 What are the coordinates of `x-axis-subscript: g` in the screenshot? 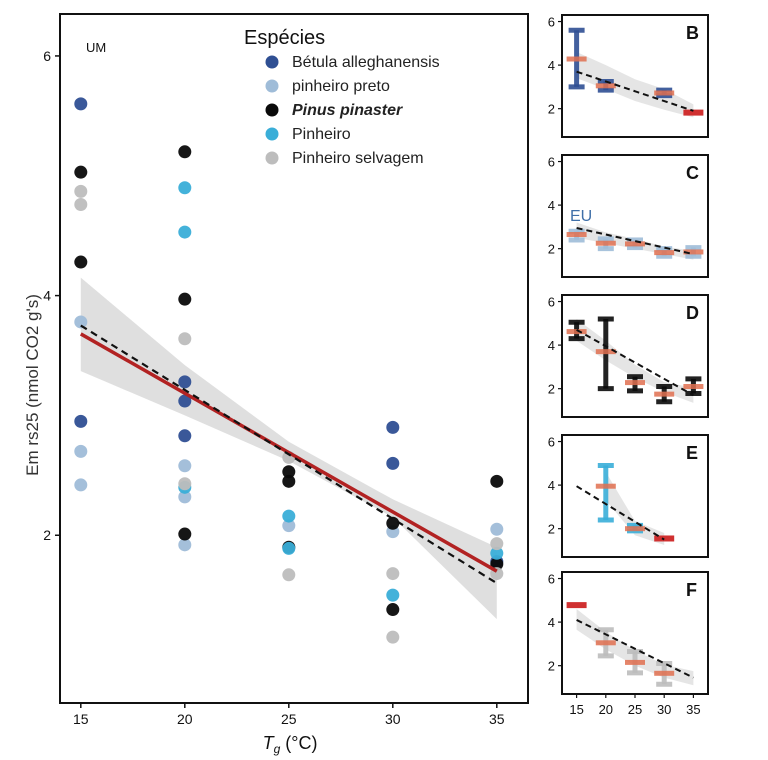 It's located at (277, 749).